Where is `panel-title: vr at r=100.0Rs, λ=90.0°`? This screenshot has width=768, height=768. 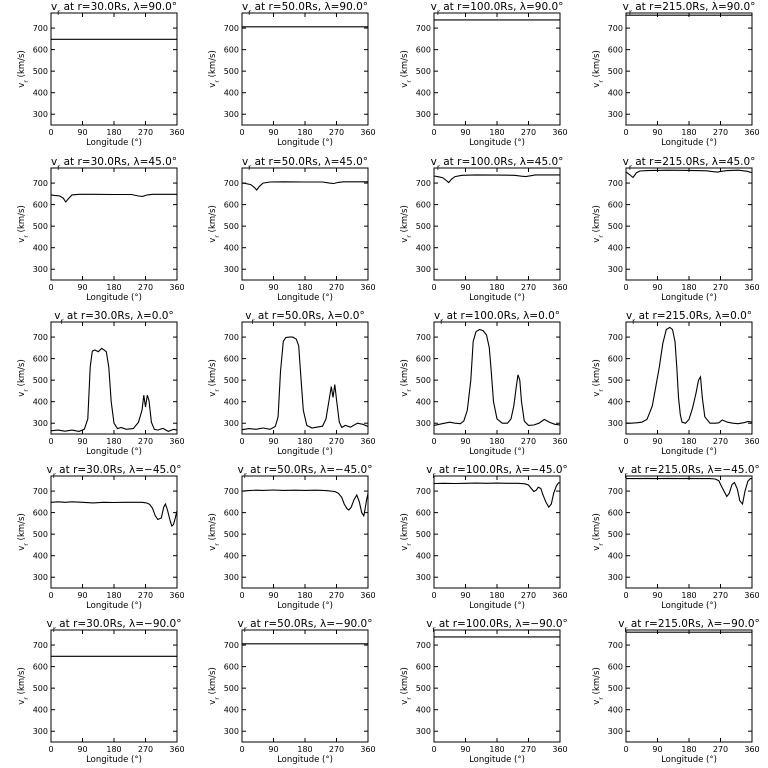
panel-title: vr at r=100.0Rs, λ=90.0° is located at coordinates (497, 9).